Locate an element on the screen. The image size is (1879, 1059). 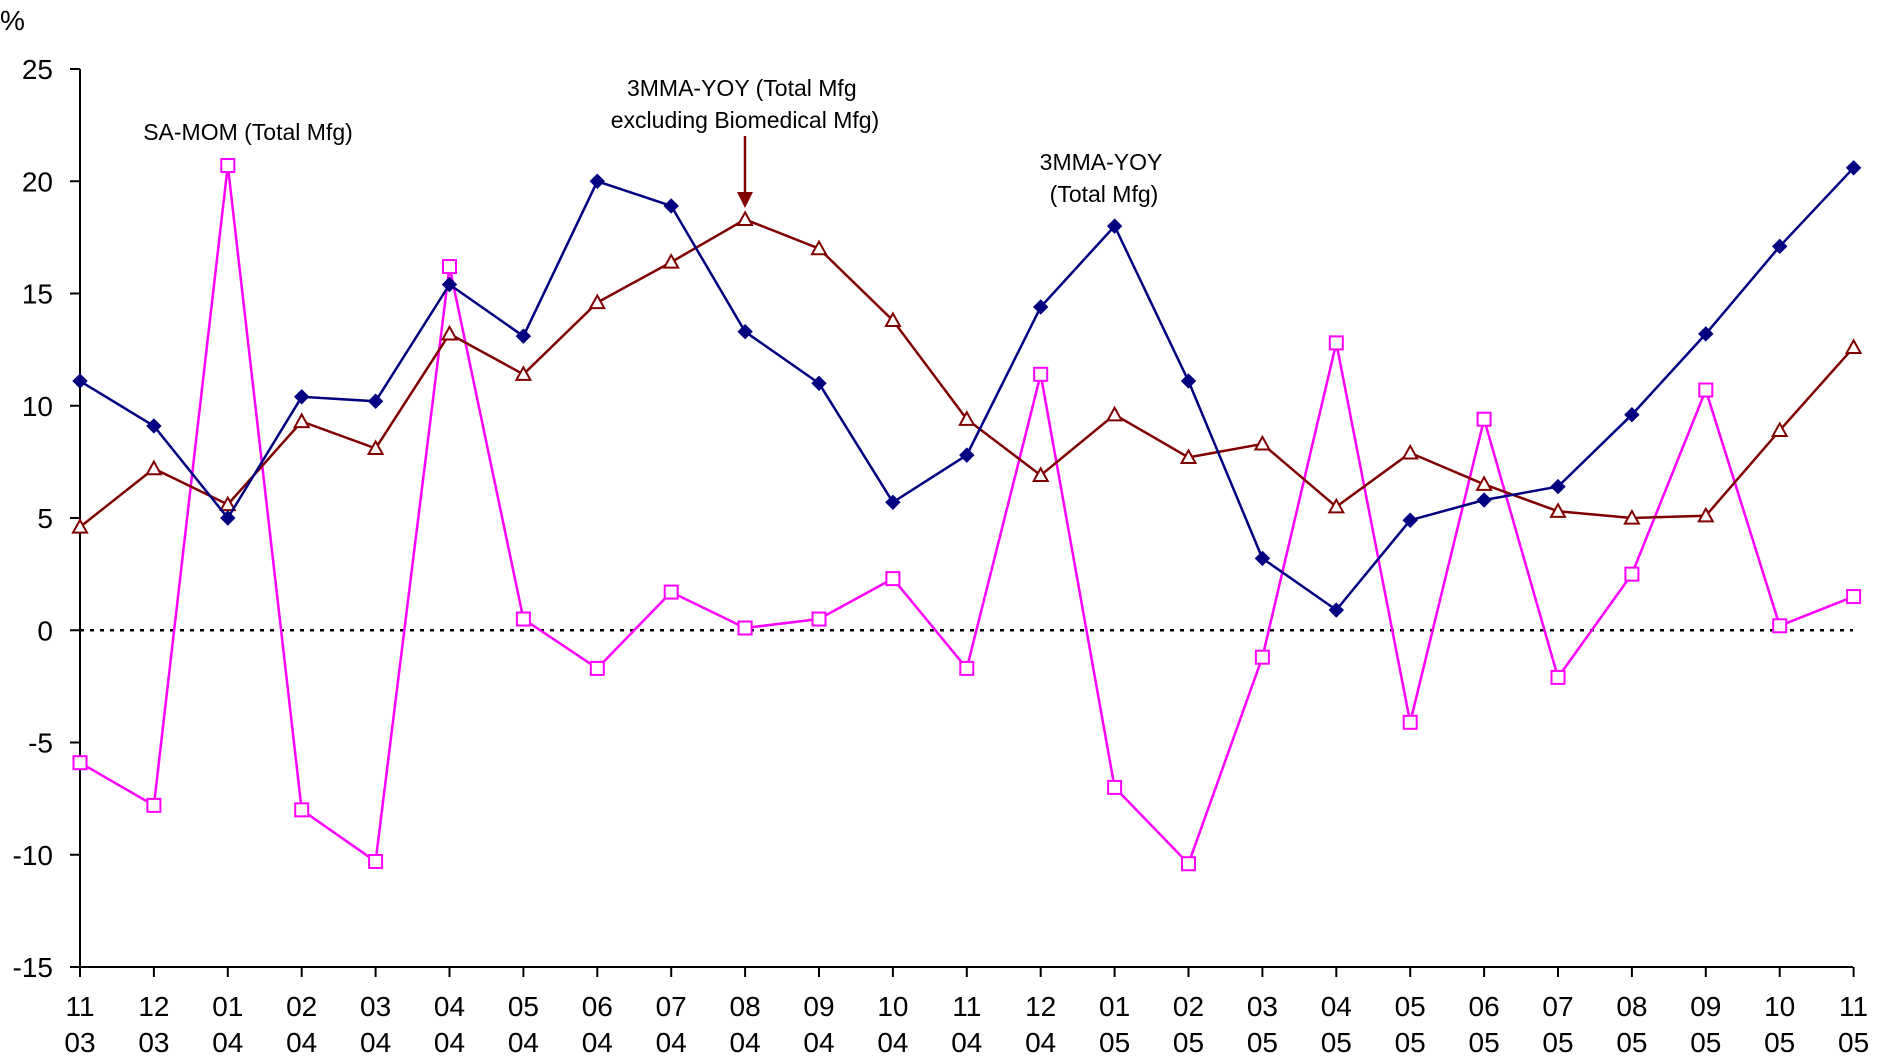
annotation-total-line-2: (Total Mfg) is located at coordinates (1104, 194).